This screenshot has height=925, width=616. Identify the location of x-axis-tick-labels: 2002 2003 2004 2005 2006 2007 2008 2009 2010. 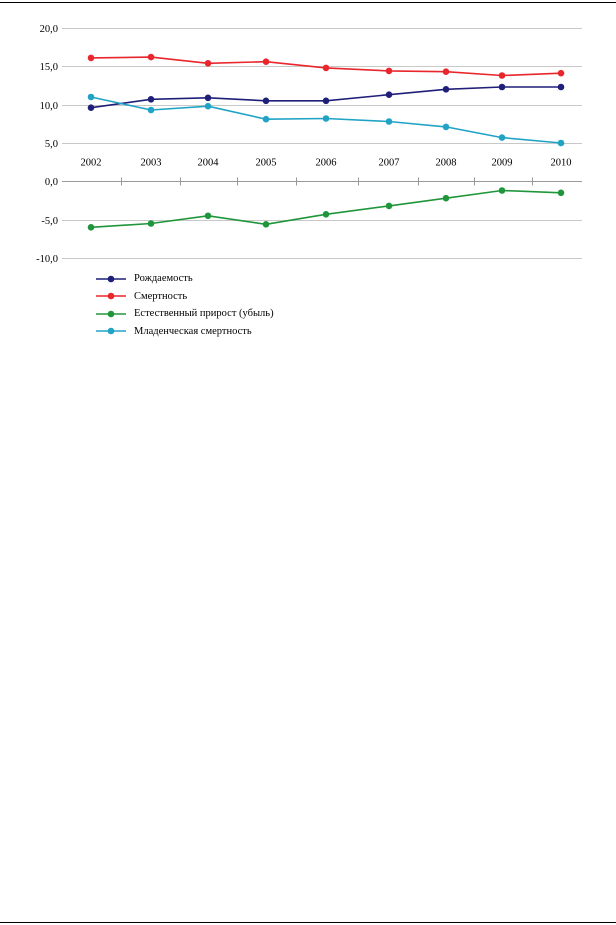
(326, 163).